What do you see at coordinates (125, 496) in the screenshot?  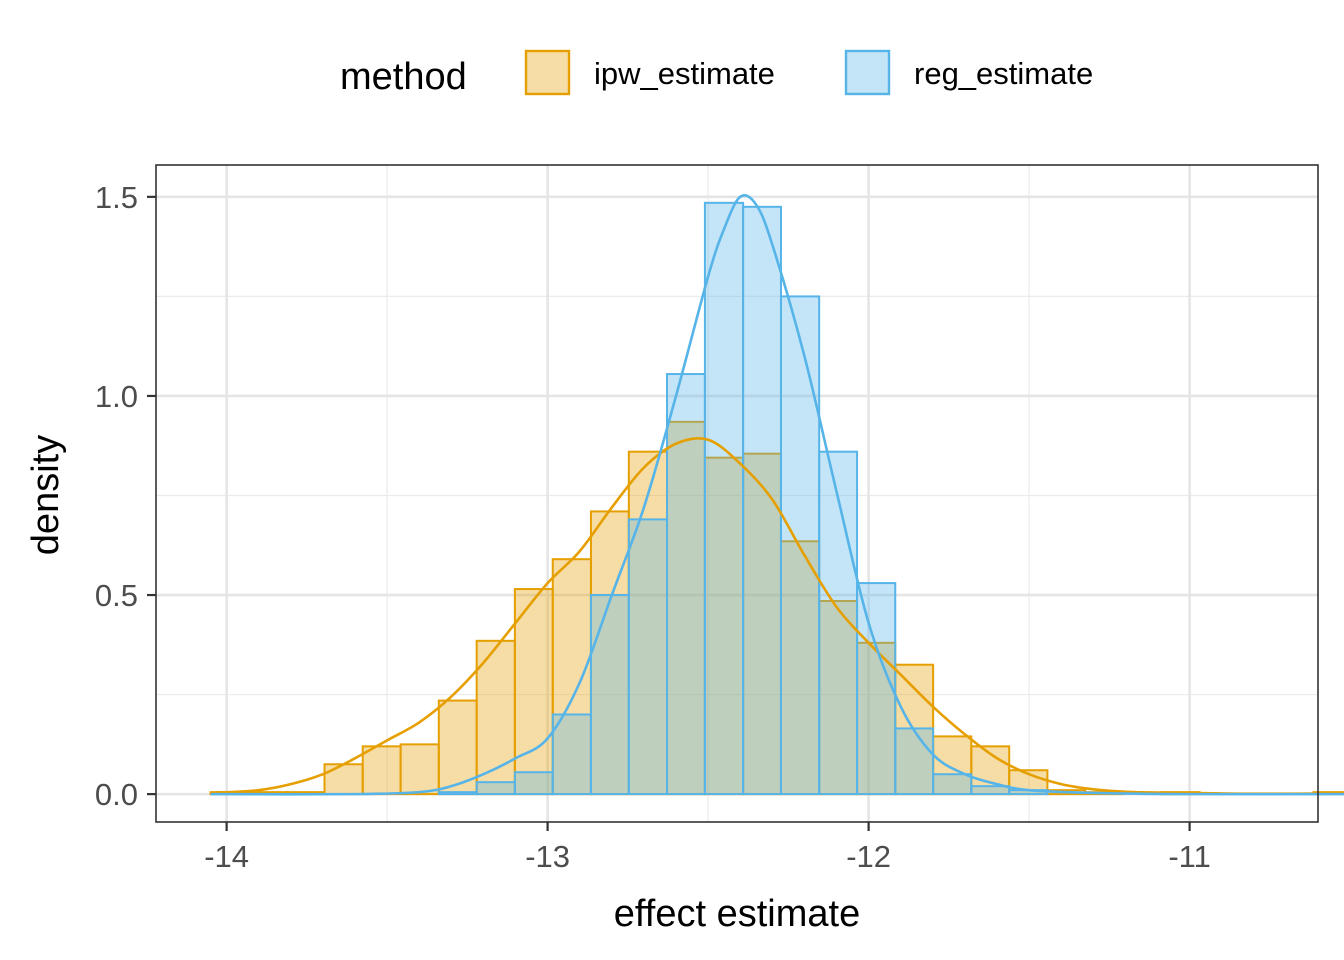 I see `y-axis: 0.0 0.5 1.0 1.5` at bounding box center [125, 496].